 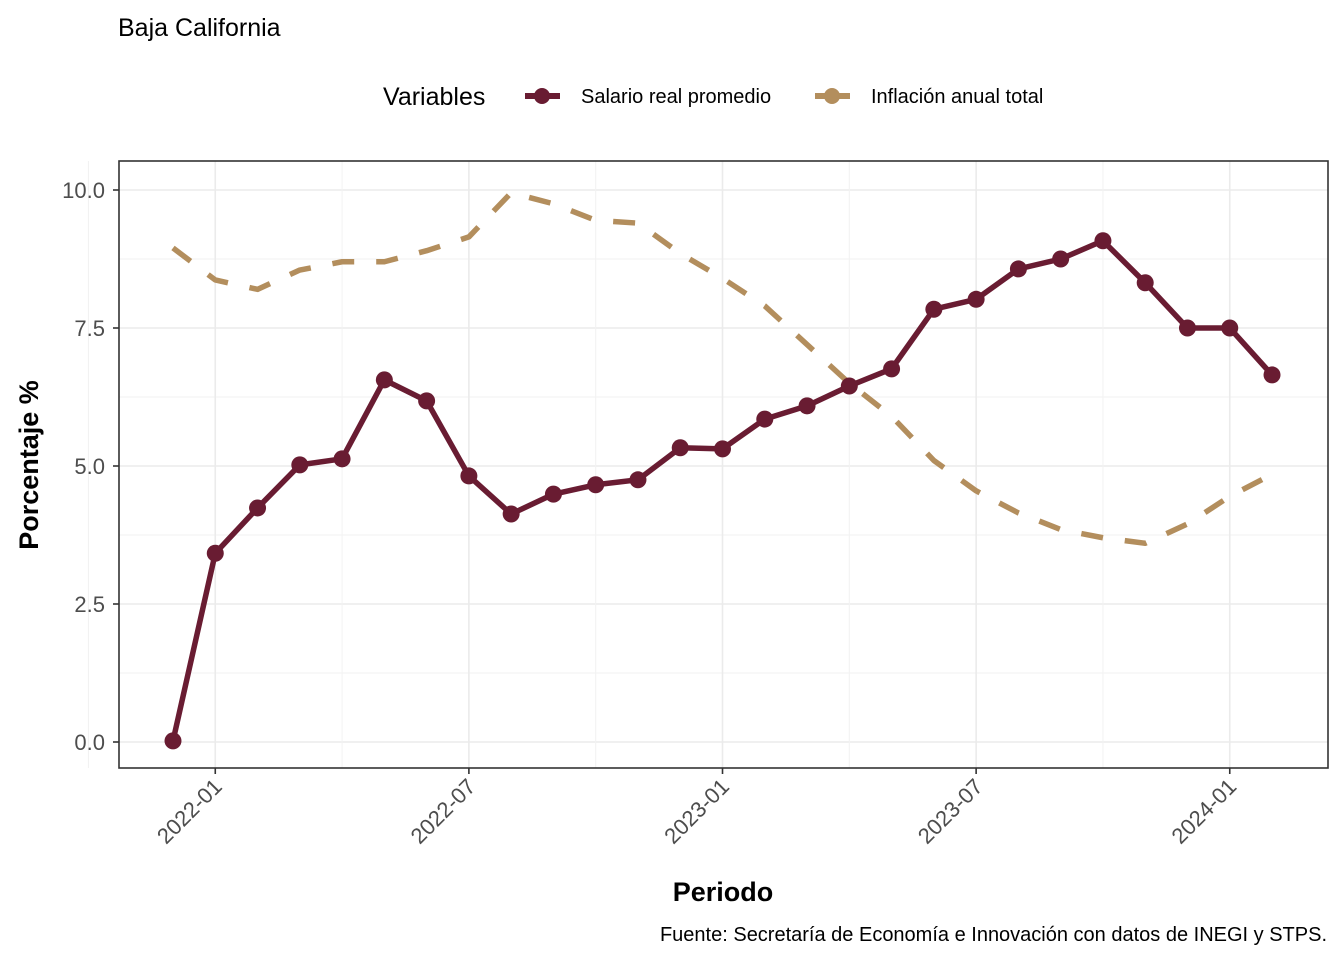 I want to click on legend-item-inflacion: Inflación anual total, so click(x=929, y=97).